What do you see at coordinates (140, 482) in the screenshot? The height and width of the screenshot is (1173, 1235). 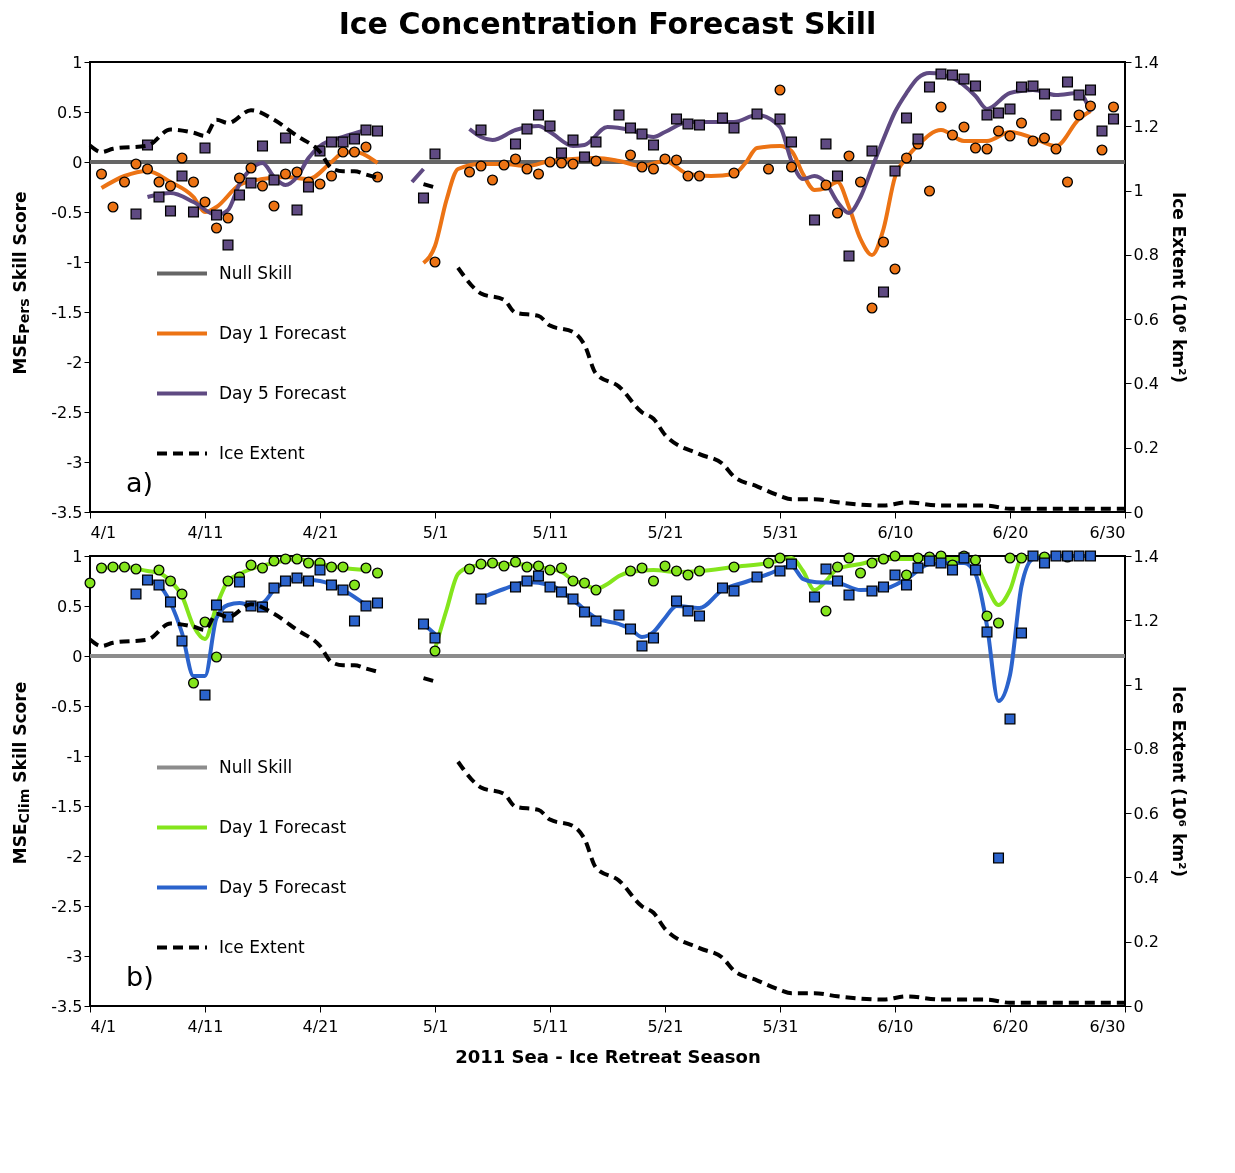 I see `annotation: a)` at bounding box center [140, 482].